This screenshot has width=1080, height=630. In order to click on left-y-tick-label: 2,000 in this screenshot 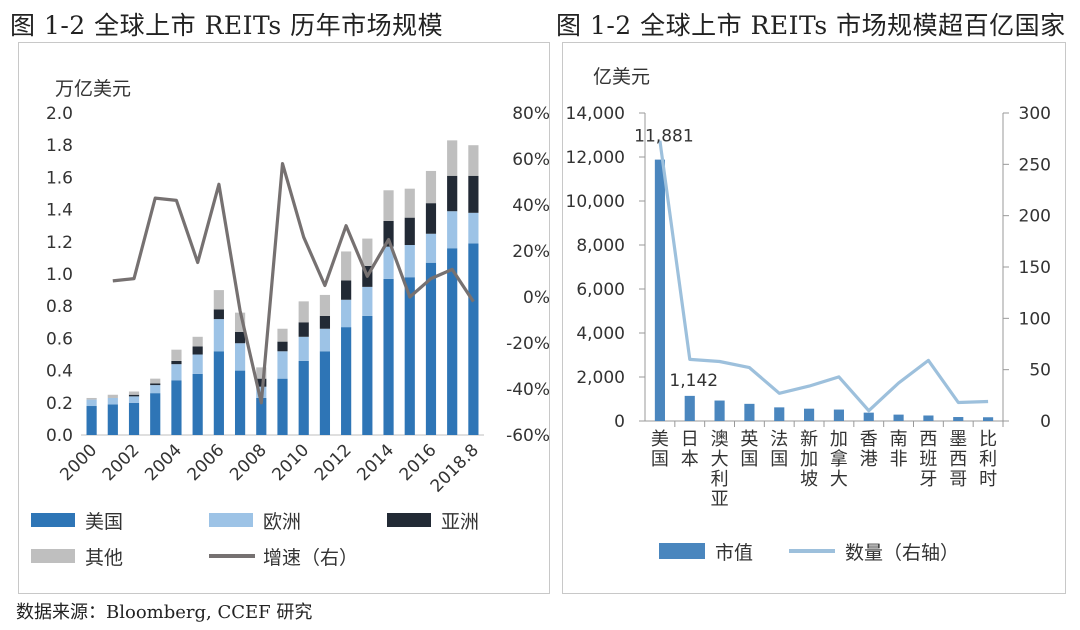, I will do `click(600, 378)`.